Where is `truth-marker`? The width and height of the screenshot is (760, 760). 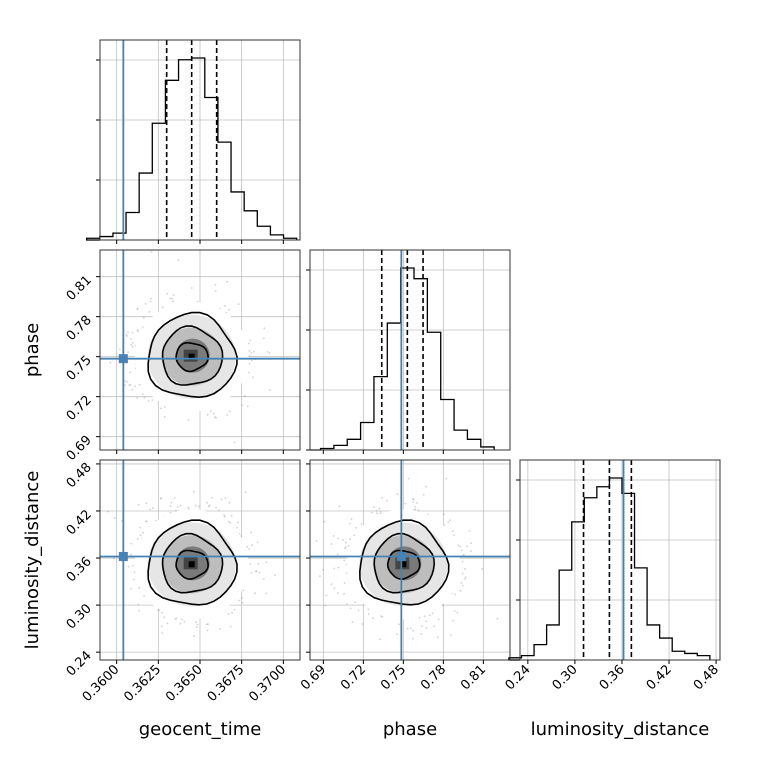
truth-marker is located at coordinates (123, 359).